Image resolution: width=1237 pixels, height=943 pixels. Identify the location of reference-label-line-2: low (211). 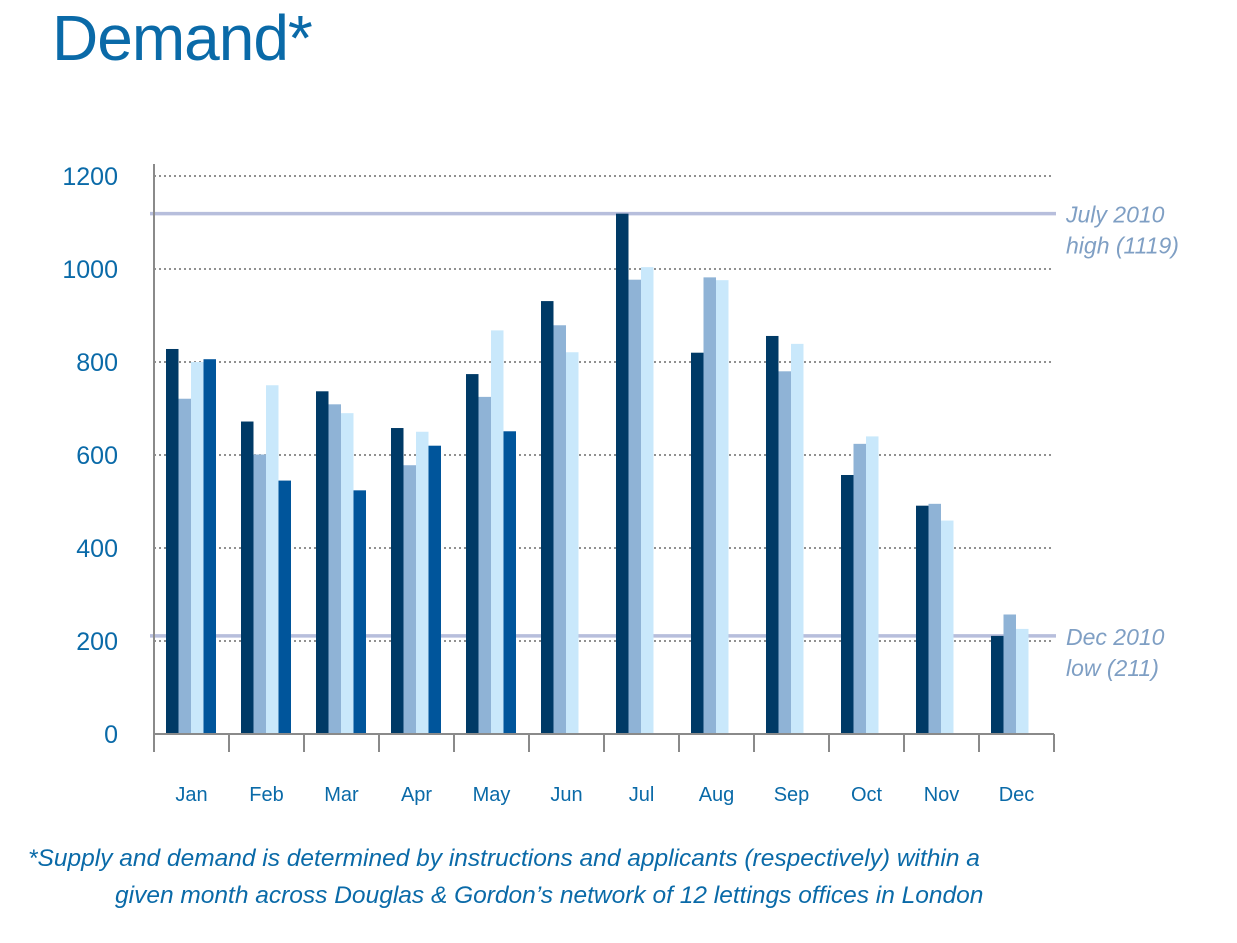
(1112, 668).